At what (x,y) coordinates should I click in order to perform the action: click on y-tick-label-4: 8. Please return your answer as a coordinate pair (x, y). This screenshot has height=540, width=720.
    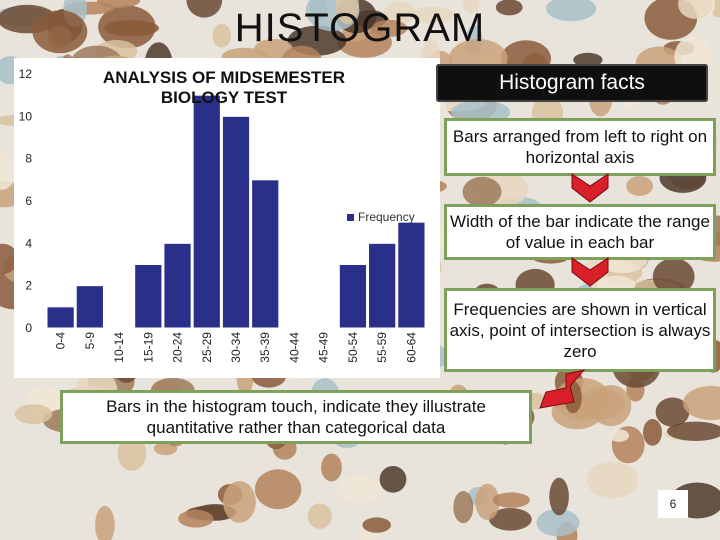
    Looking at the image, I should click on (28, 159).